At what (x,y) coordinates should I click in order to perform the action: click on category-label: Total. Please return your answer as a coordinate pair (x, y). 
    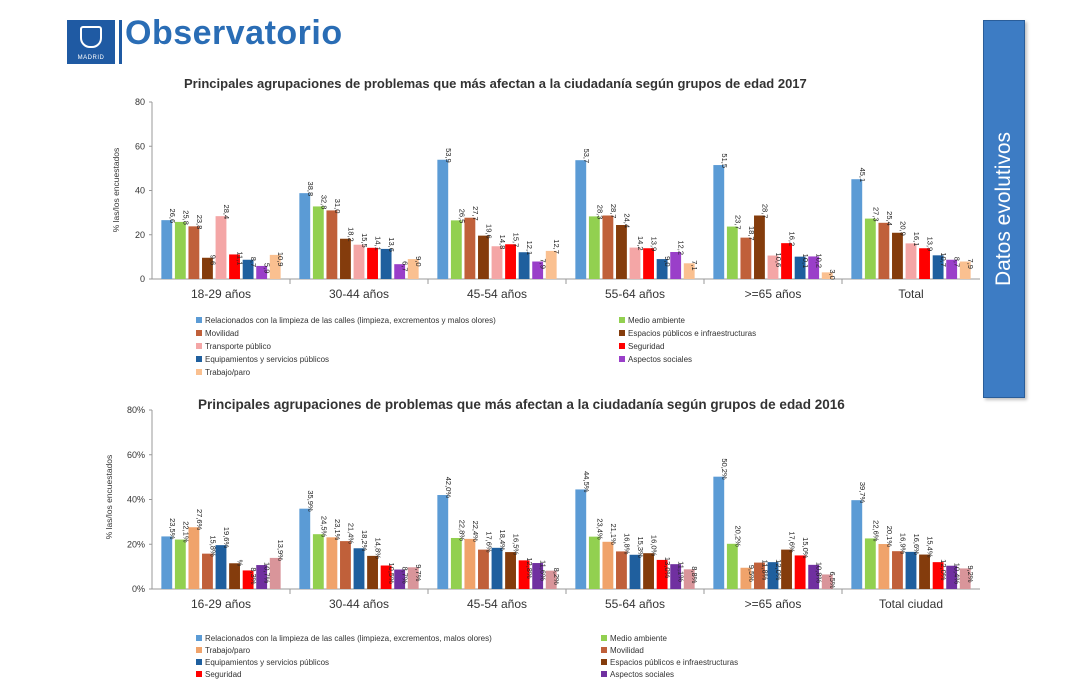
    Looking at the image, I should click on (910, 294).